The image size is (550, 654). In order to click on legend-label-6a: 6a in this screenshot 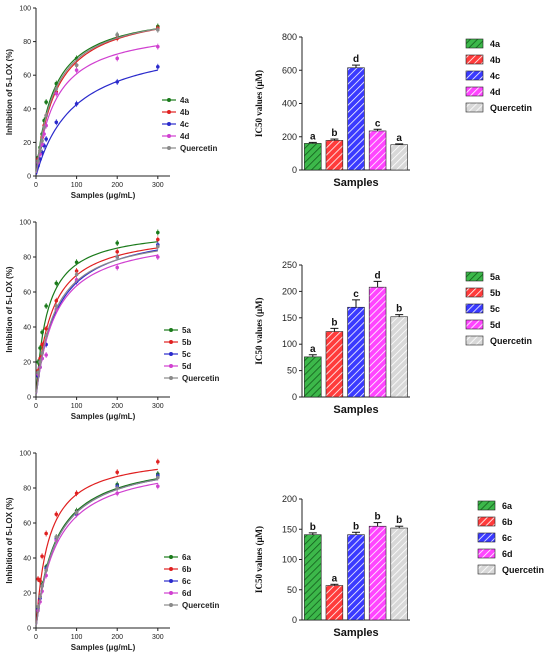, I will do `click(186, 557)`.